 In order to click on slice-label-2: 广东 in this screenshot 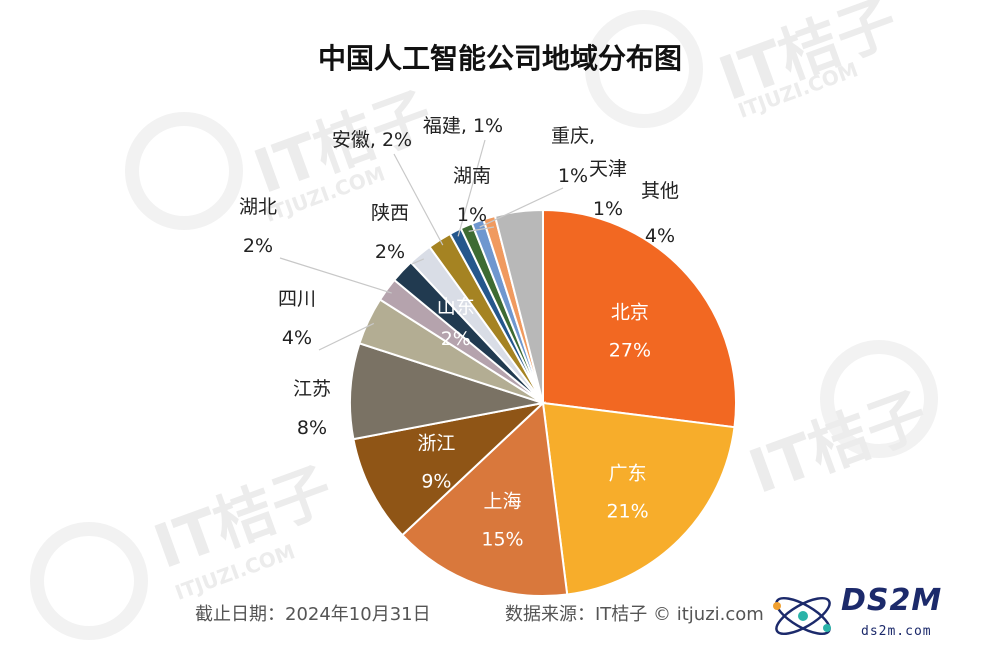, I will do `click(628, 474)`.